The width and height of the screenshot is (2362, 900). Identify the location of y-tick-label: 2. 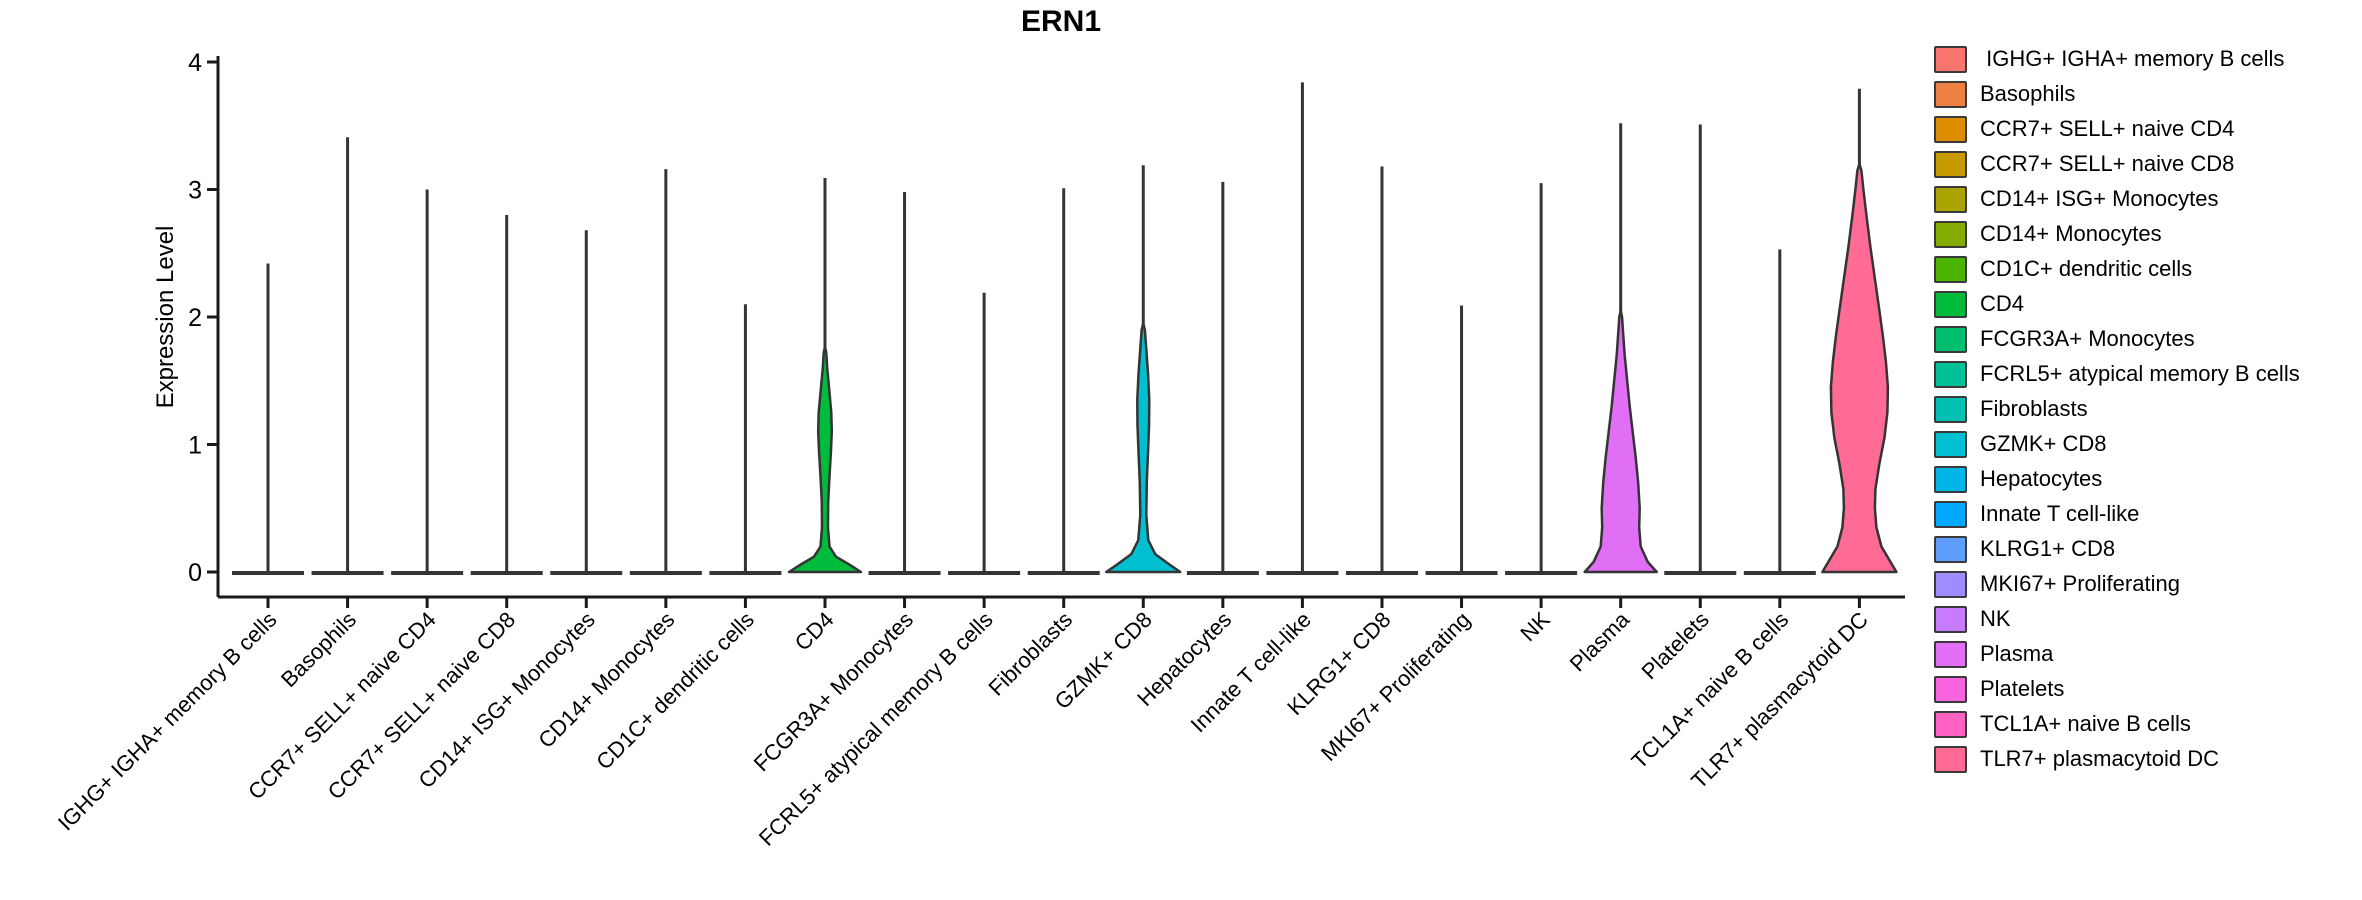
(195, 318).